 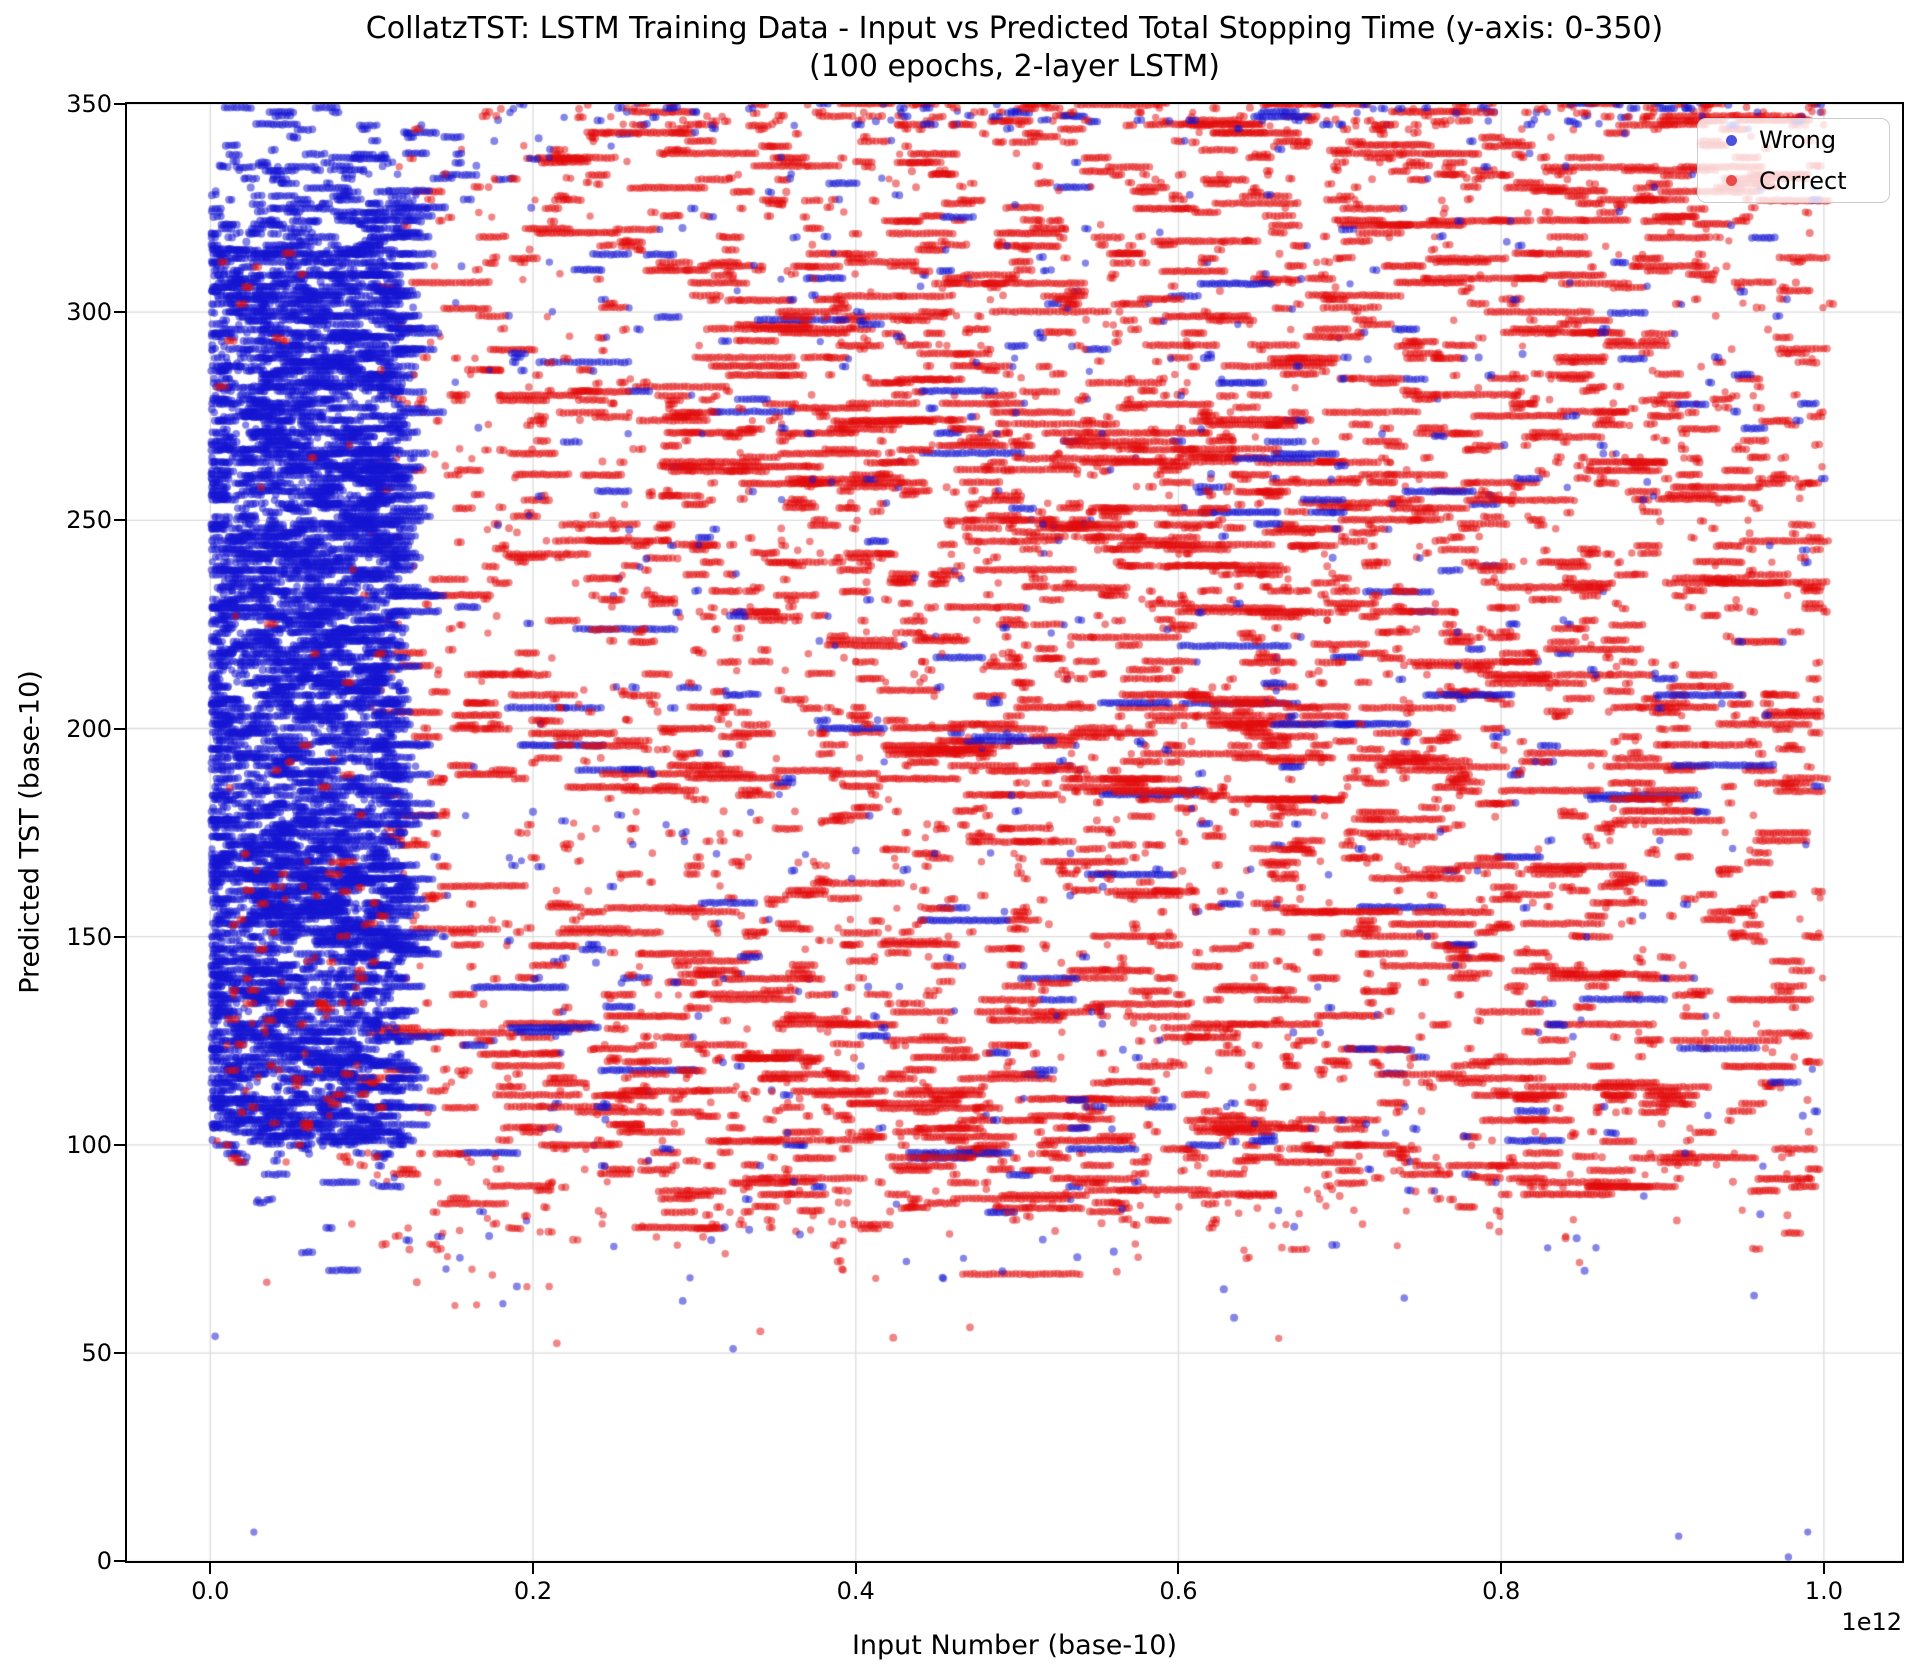 What do you see at coordinates (89, 520) in the screenshot?
I see `y-tick-label: 250` at bounding box center [89, 520].